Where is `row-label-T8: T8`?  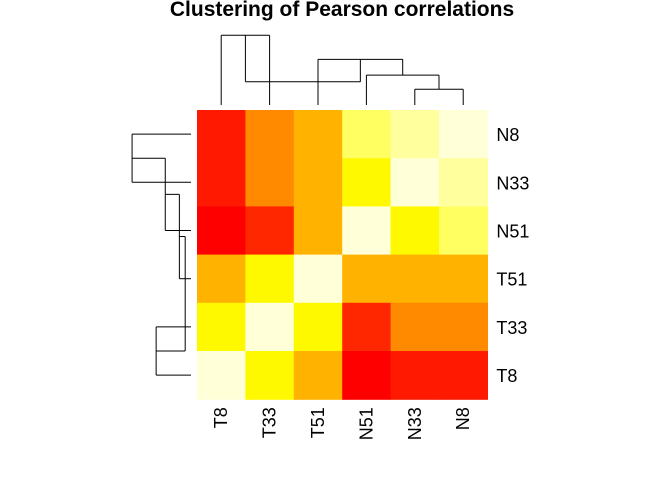
row-label-T8: T8 is located at coordinates (506, 376).